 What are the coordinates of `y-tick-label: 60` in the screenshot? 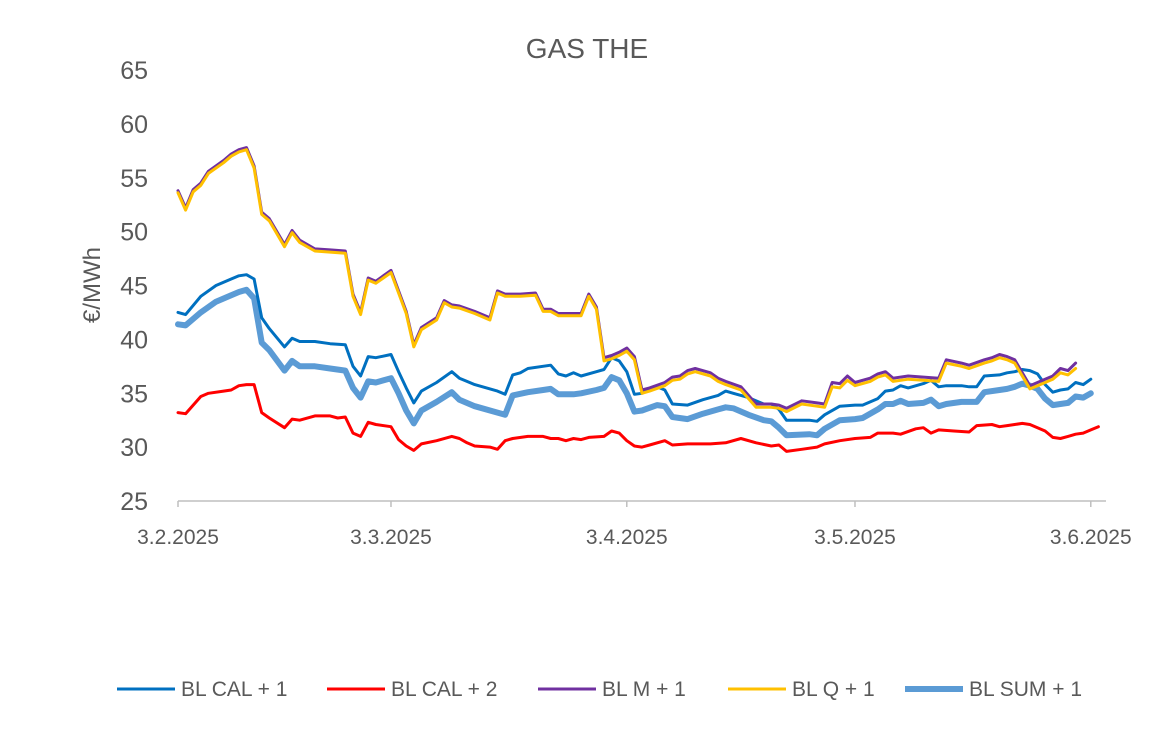 It's located at (134, 125).